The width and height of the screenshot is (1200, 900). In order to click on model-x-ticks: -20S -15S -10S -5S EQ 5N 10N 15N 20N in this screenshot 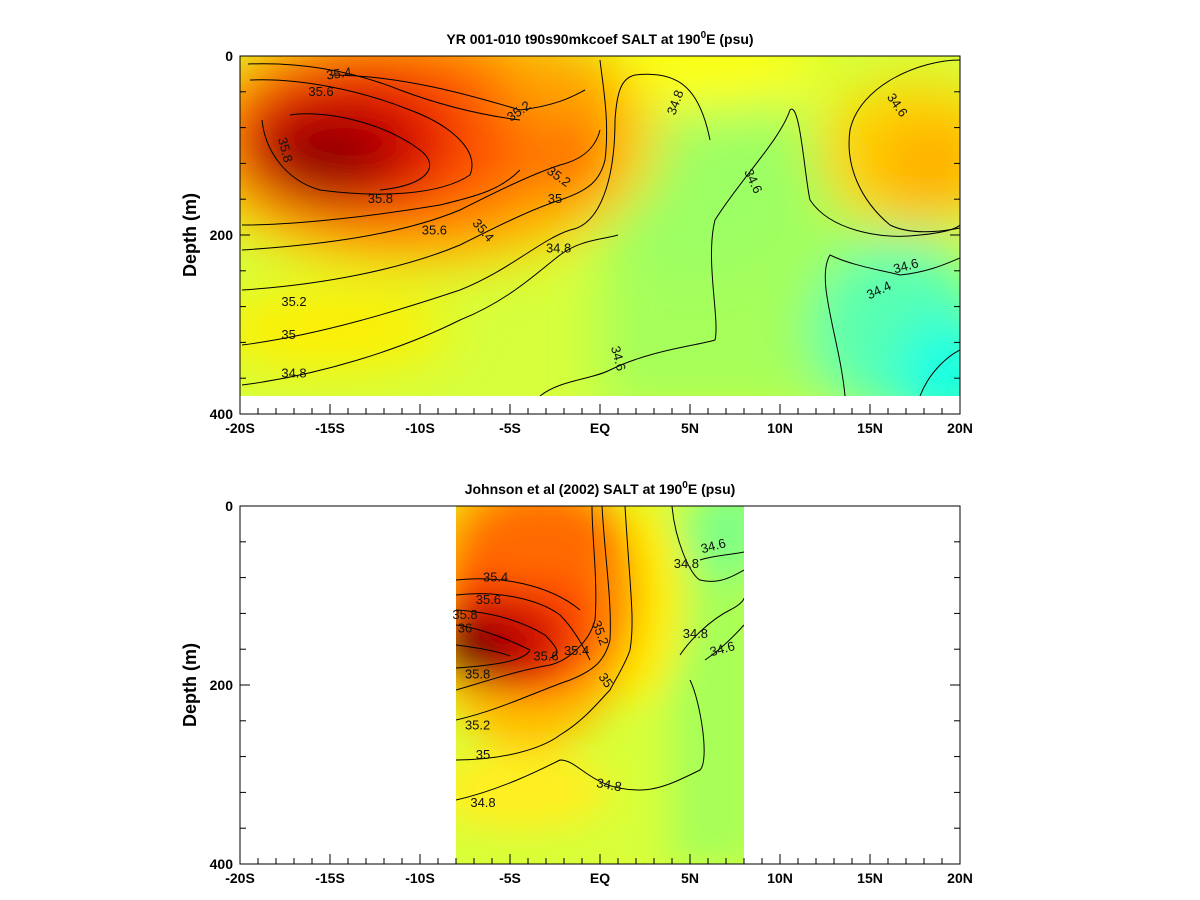, I will do `click(599, 420)`.